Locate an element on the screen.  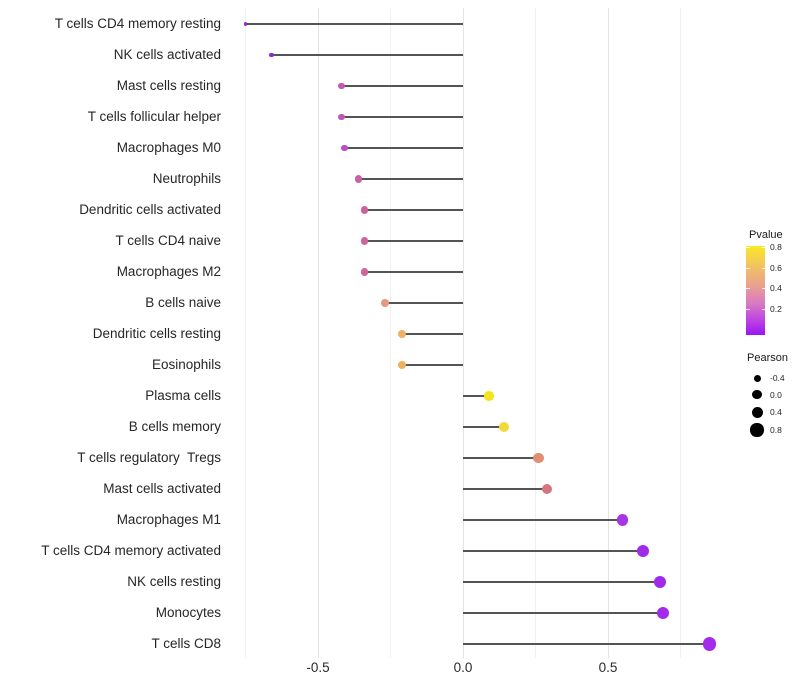
category-label: T cells CD4 naive is located at coordinates (168, 240).